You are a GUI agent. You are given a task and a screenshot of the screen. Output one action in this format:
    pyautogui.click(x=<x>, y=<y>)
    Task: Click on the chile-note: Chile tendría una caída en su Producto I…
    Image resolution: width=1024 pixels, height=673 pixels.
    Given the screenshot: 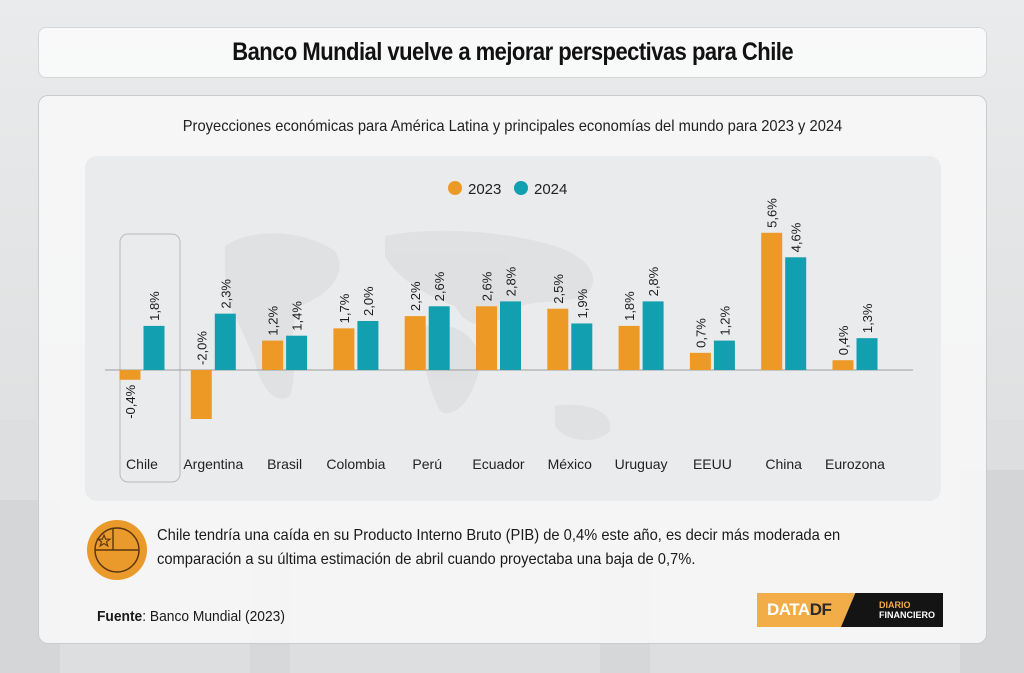 What is the action you would take?
    pyautogui.click(x=522, y=560)
    